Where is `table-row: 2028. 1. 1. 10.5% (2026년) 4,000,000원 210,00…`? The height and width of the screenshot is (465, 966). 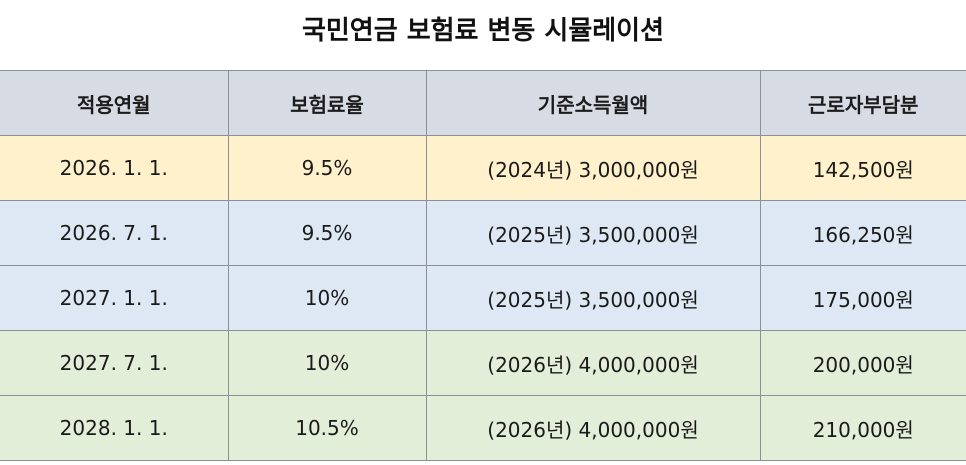 table-row: 2028. 1. 1. 10.5% (2026년) 4,000,000원 210,00… is located at coordinates (483, 428).